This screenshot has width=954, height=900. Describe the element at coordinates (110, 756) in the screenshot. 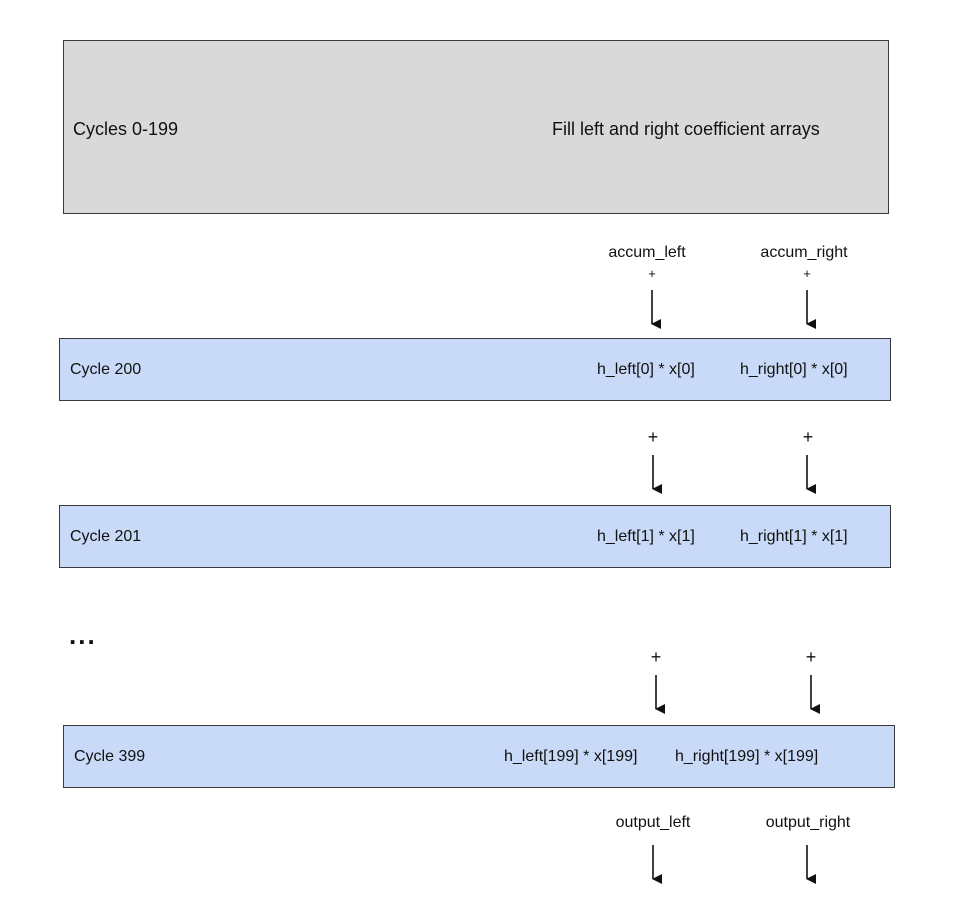

I see `cycle-label: Cycle 399` at that location.